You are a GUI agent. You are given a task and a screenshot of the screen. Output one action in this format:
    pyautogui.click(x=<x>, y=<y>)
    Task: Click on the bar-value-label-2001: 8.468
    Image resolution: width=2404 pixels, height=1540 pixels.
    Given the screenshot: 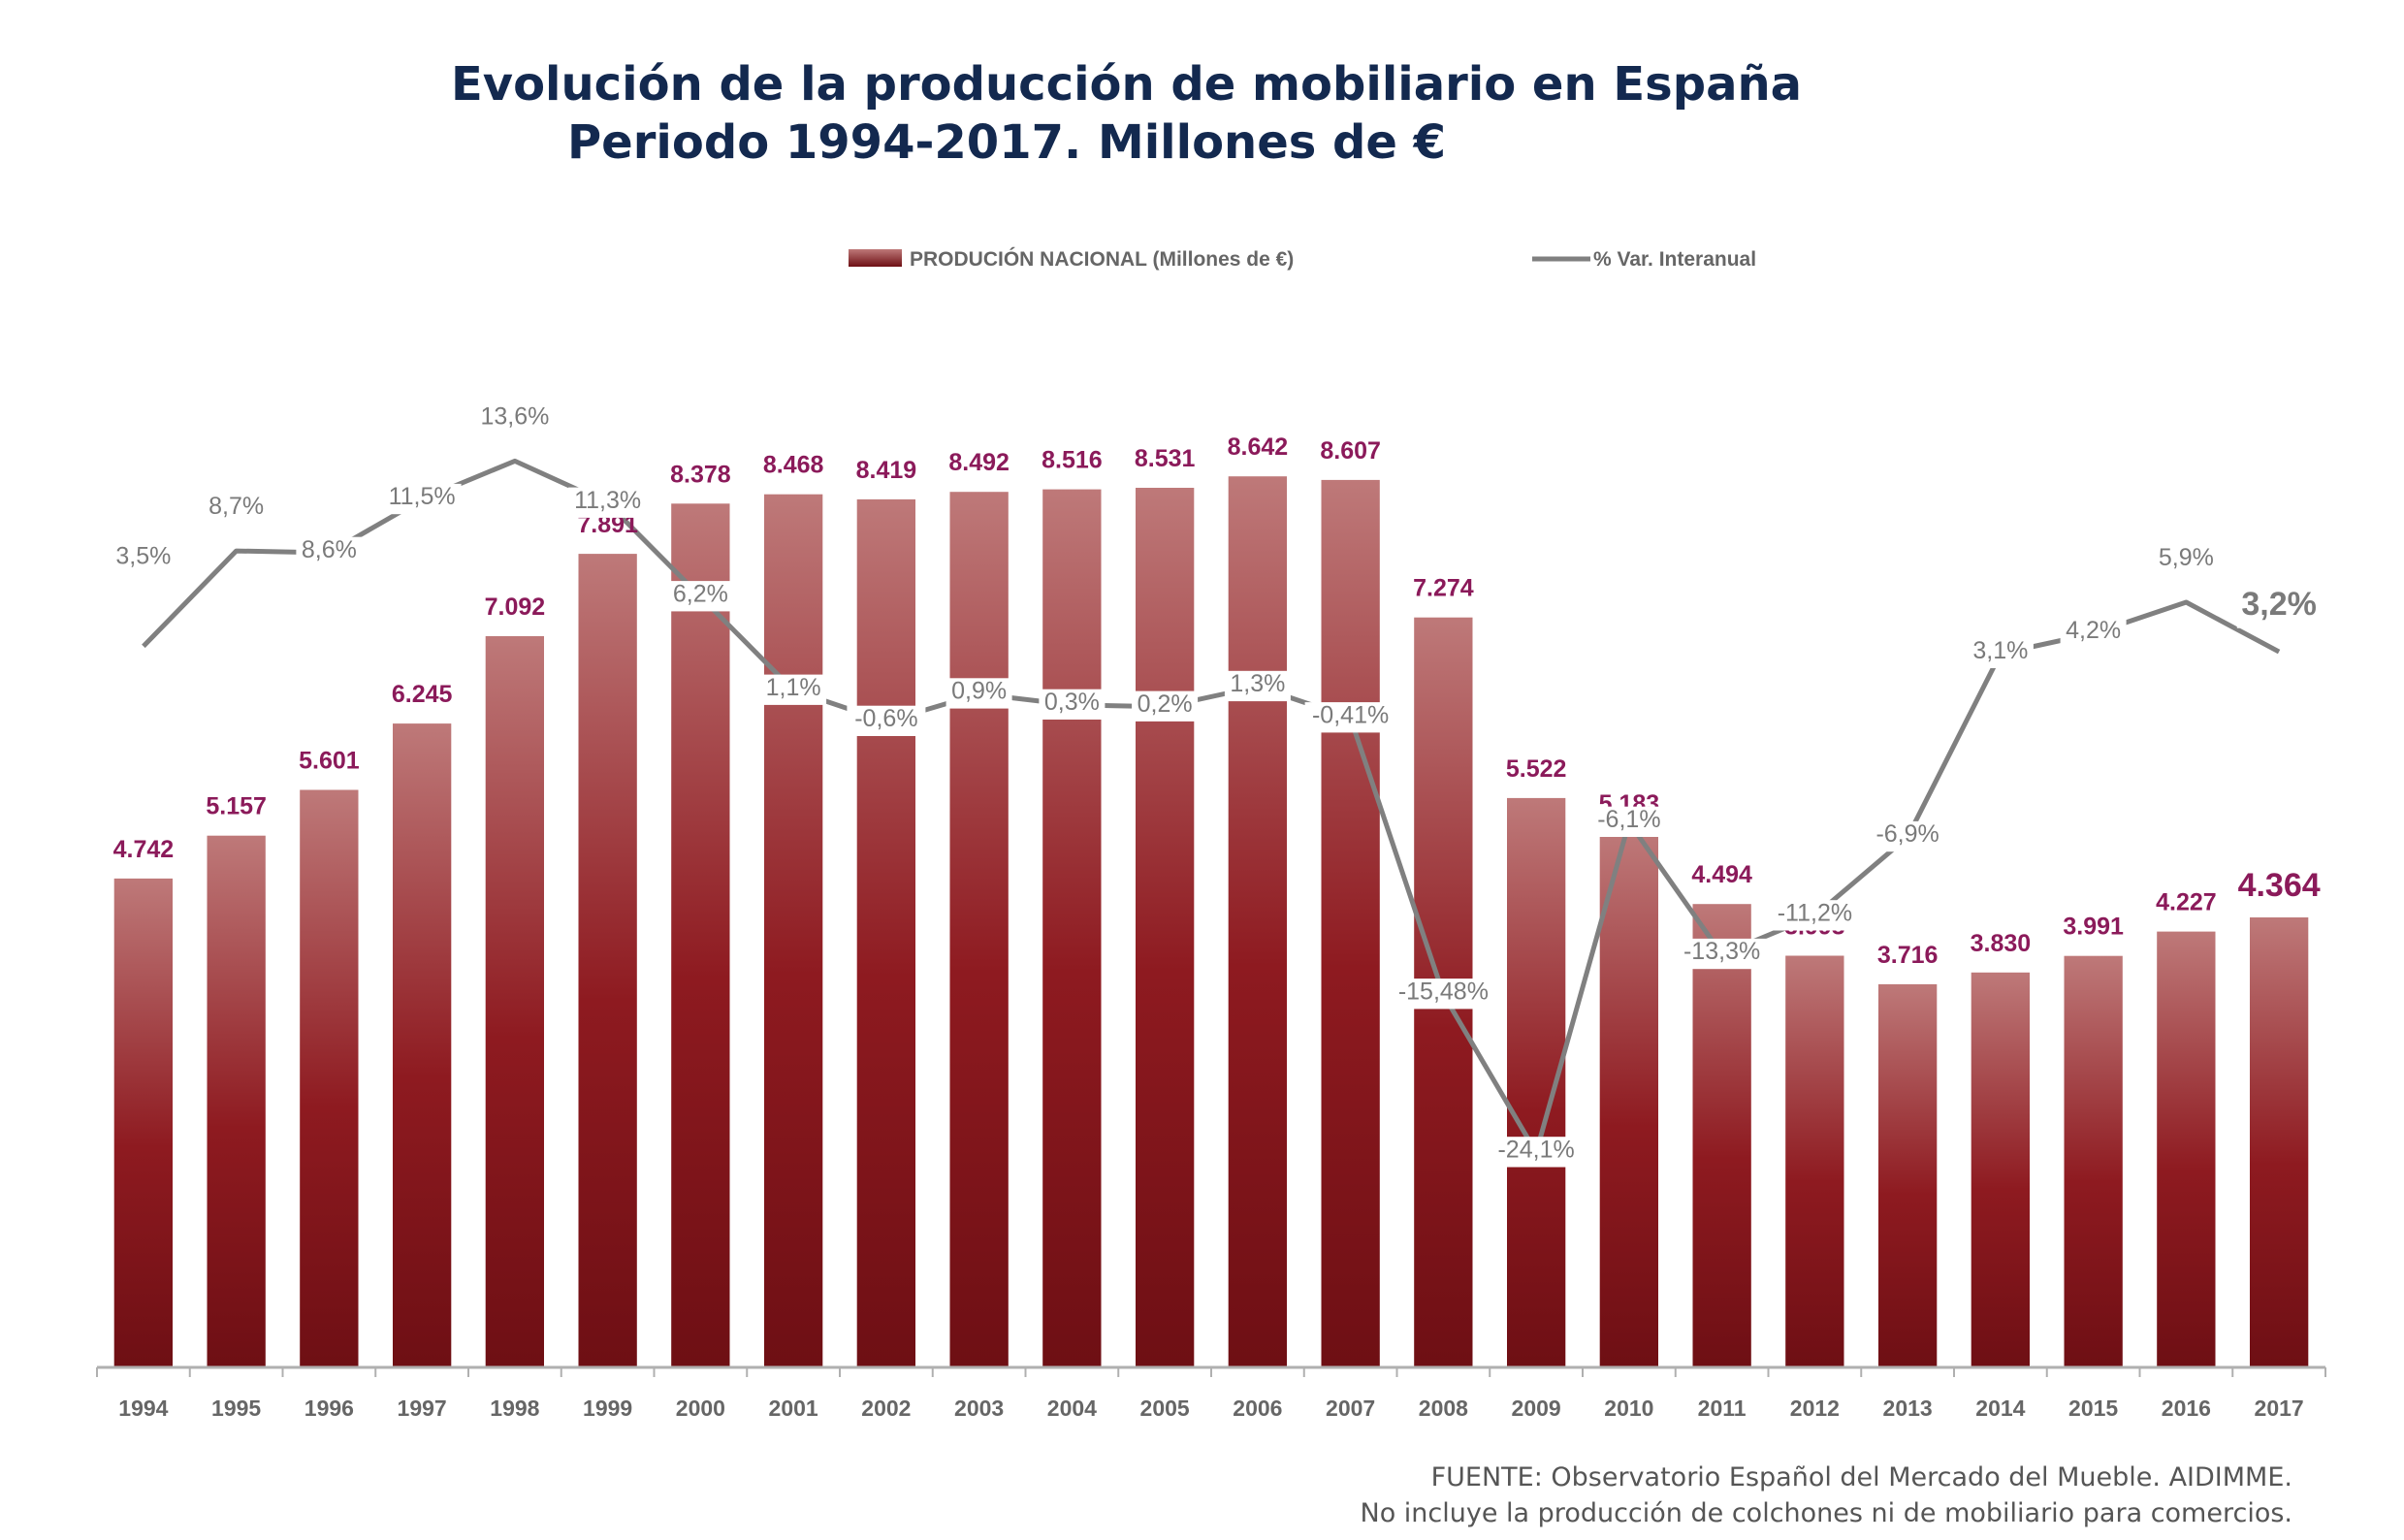 What is the action you would take?
    pyautogui.click(x=793, y=465)
    